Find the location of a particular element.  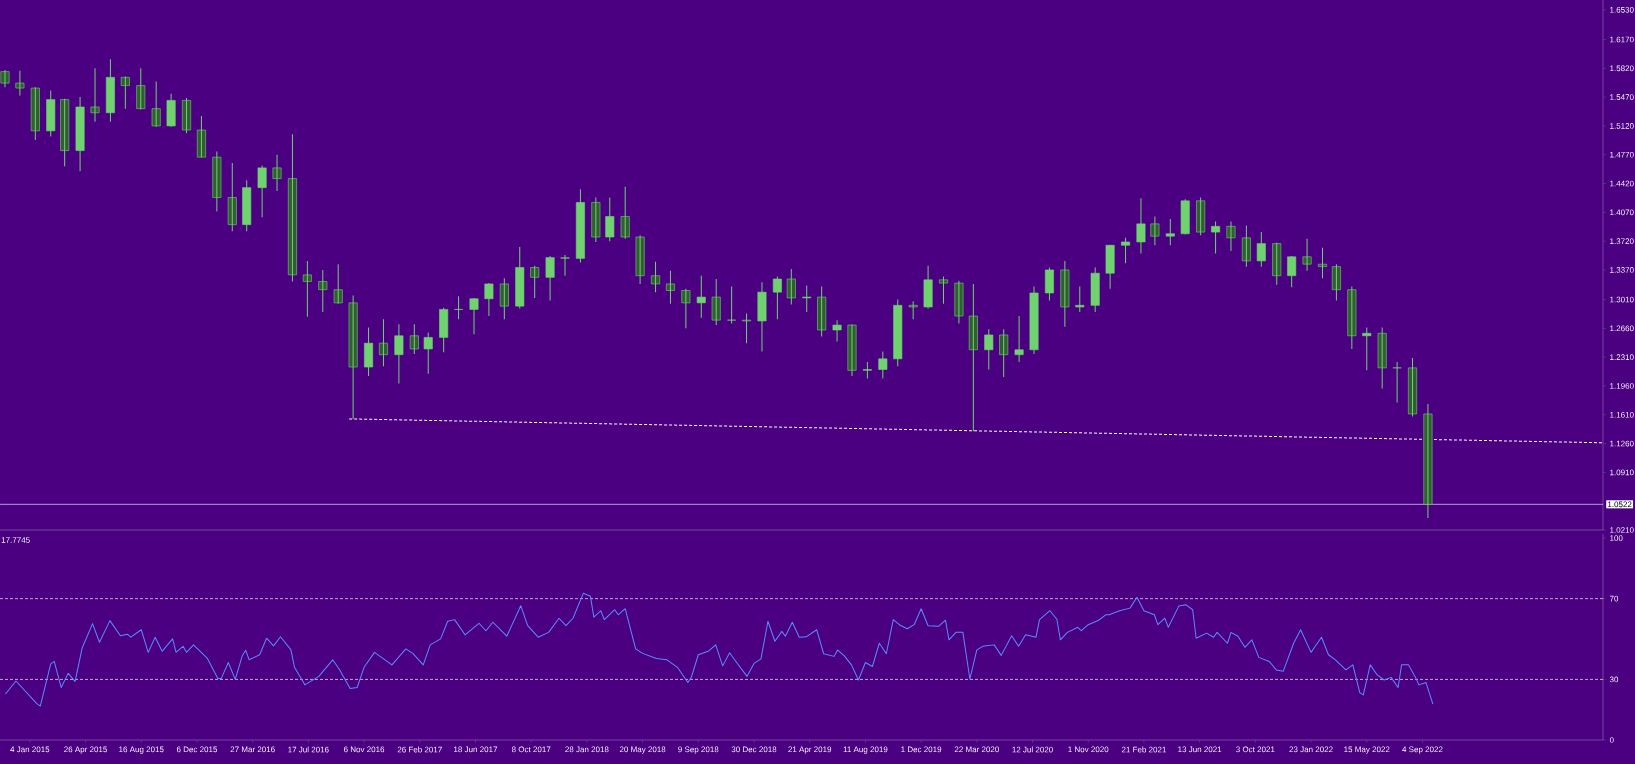

y-tick-label: 1.5120 is located at coordinates (1622, 126).